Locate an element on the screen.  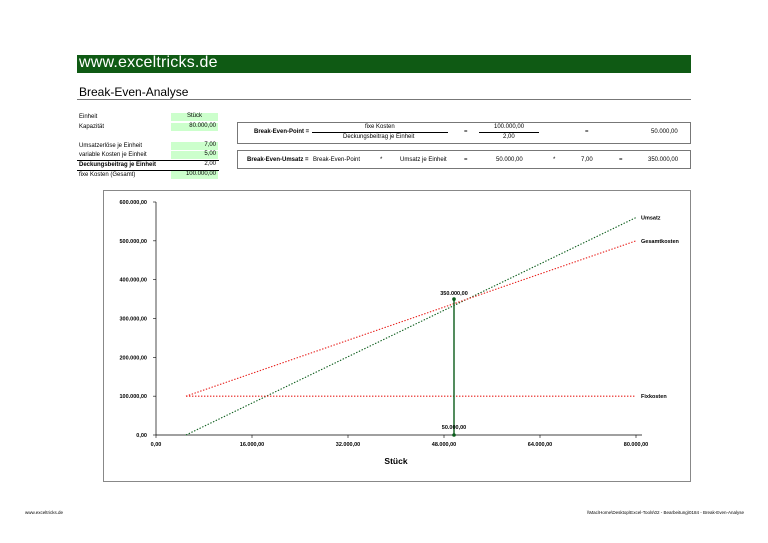
beu-box is located at coordinates (464, 159).